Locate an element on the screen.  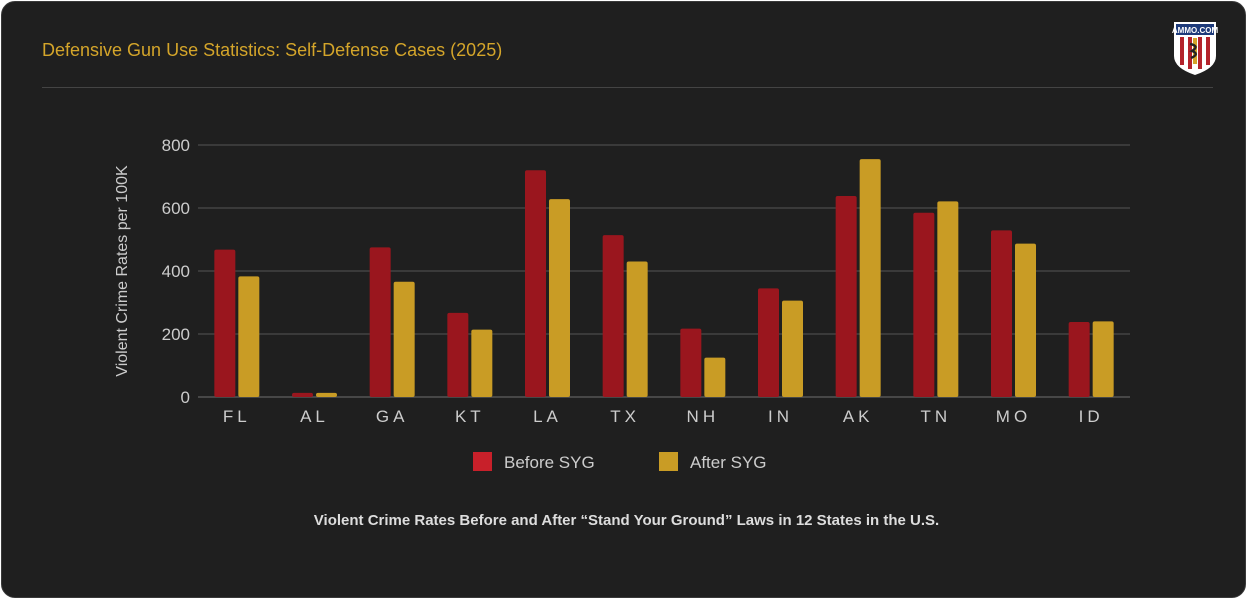
legend-label: After SYG is located at coordinates (728, 462).